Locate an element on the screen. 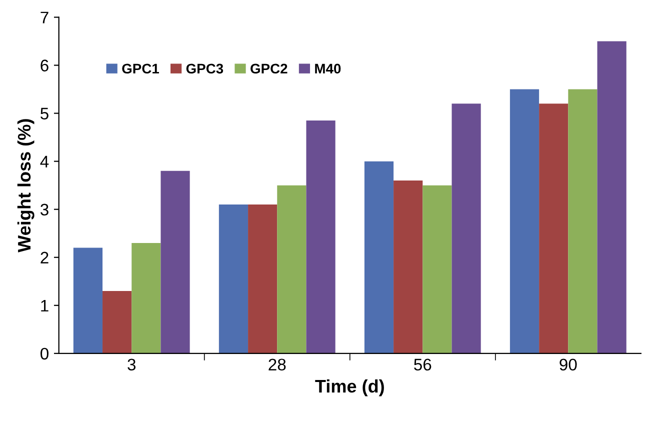 Image resolution: width=654 pixels, height=431 pixels. x-tick-label: 3 is located at coordinates (132, 364).